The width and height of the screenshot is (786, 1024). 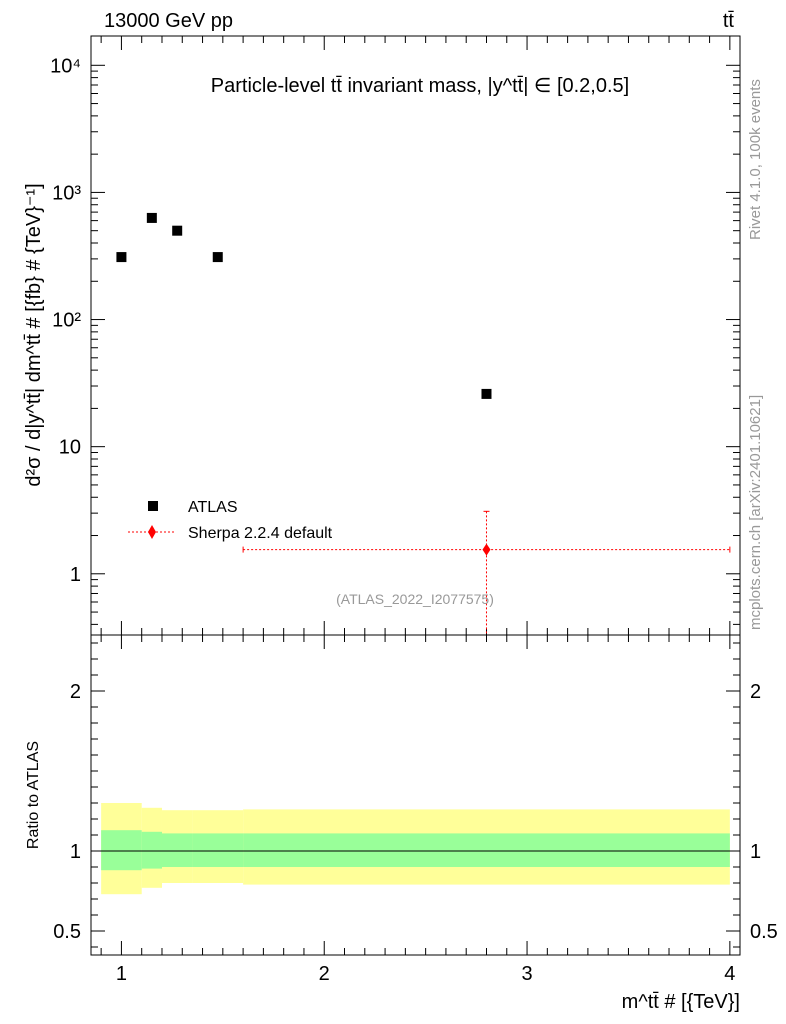 I want to click on main-y-tick-labels: 1 10 10² 10³ 10⁴, so click(x=65, y=320).